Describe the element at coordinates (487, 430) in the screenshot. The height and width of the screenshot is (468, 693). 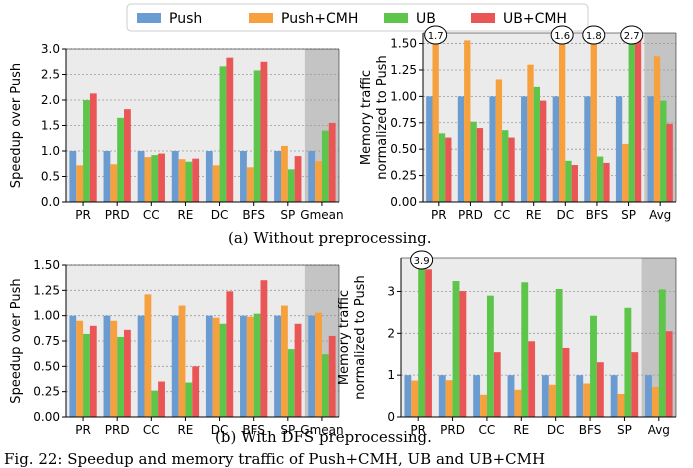
I see `x-tick-label: CC` at that location.